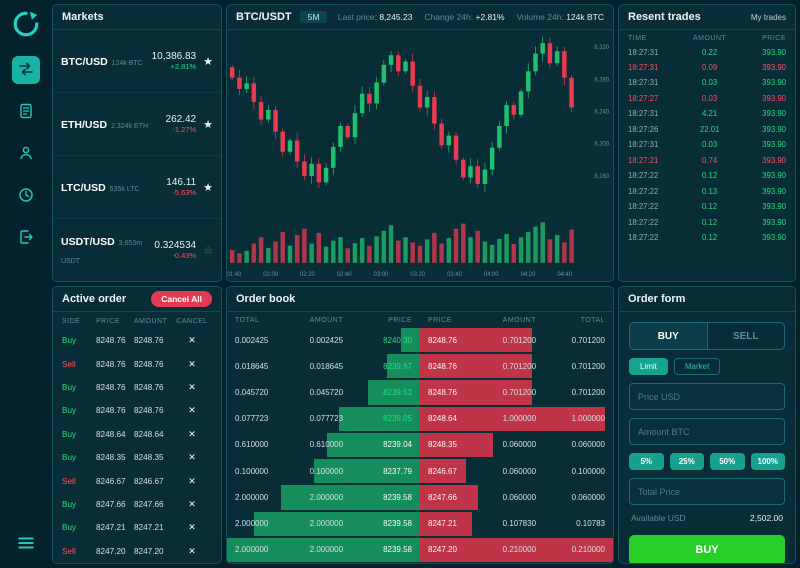 This screenshot has width=800, height=568. I want to click on order-book-ask-row: 8247.20 0.210000 0.210000, so click(516, 550).